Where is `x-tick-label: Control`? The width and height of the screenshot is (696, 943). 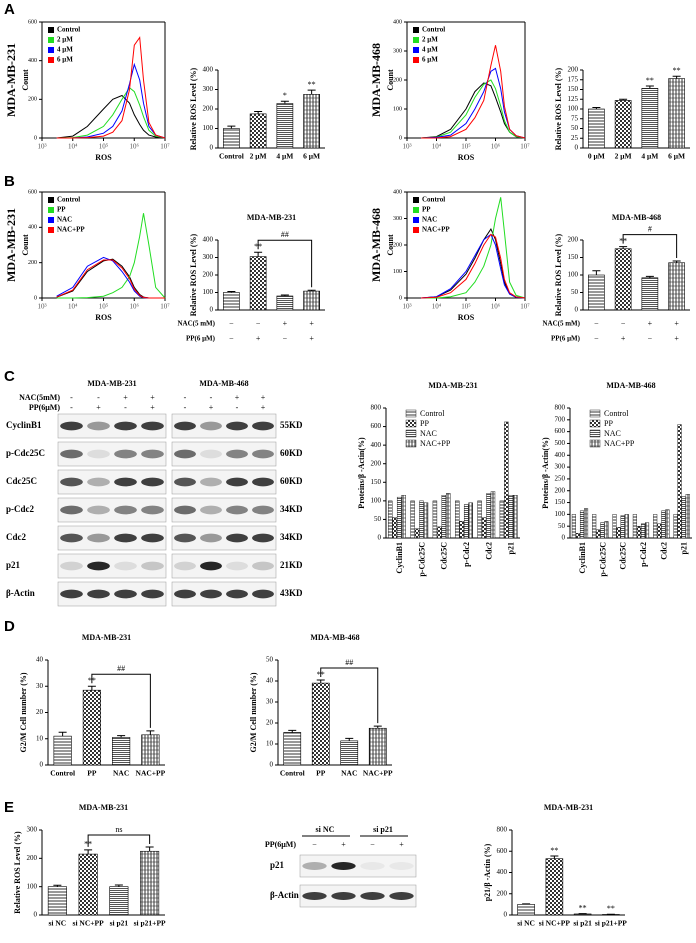 x-tick-label: Control is located at coordinates (231, 156).